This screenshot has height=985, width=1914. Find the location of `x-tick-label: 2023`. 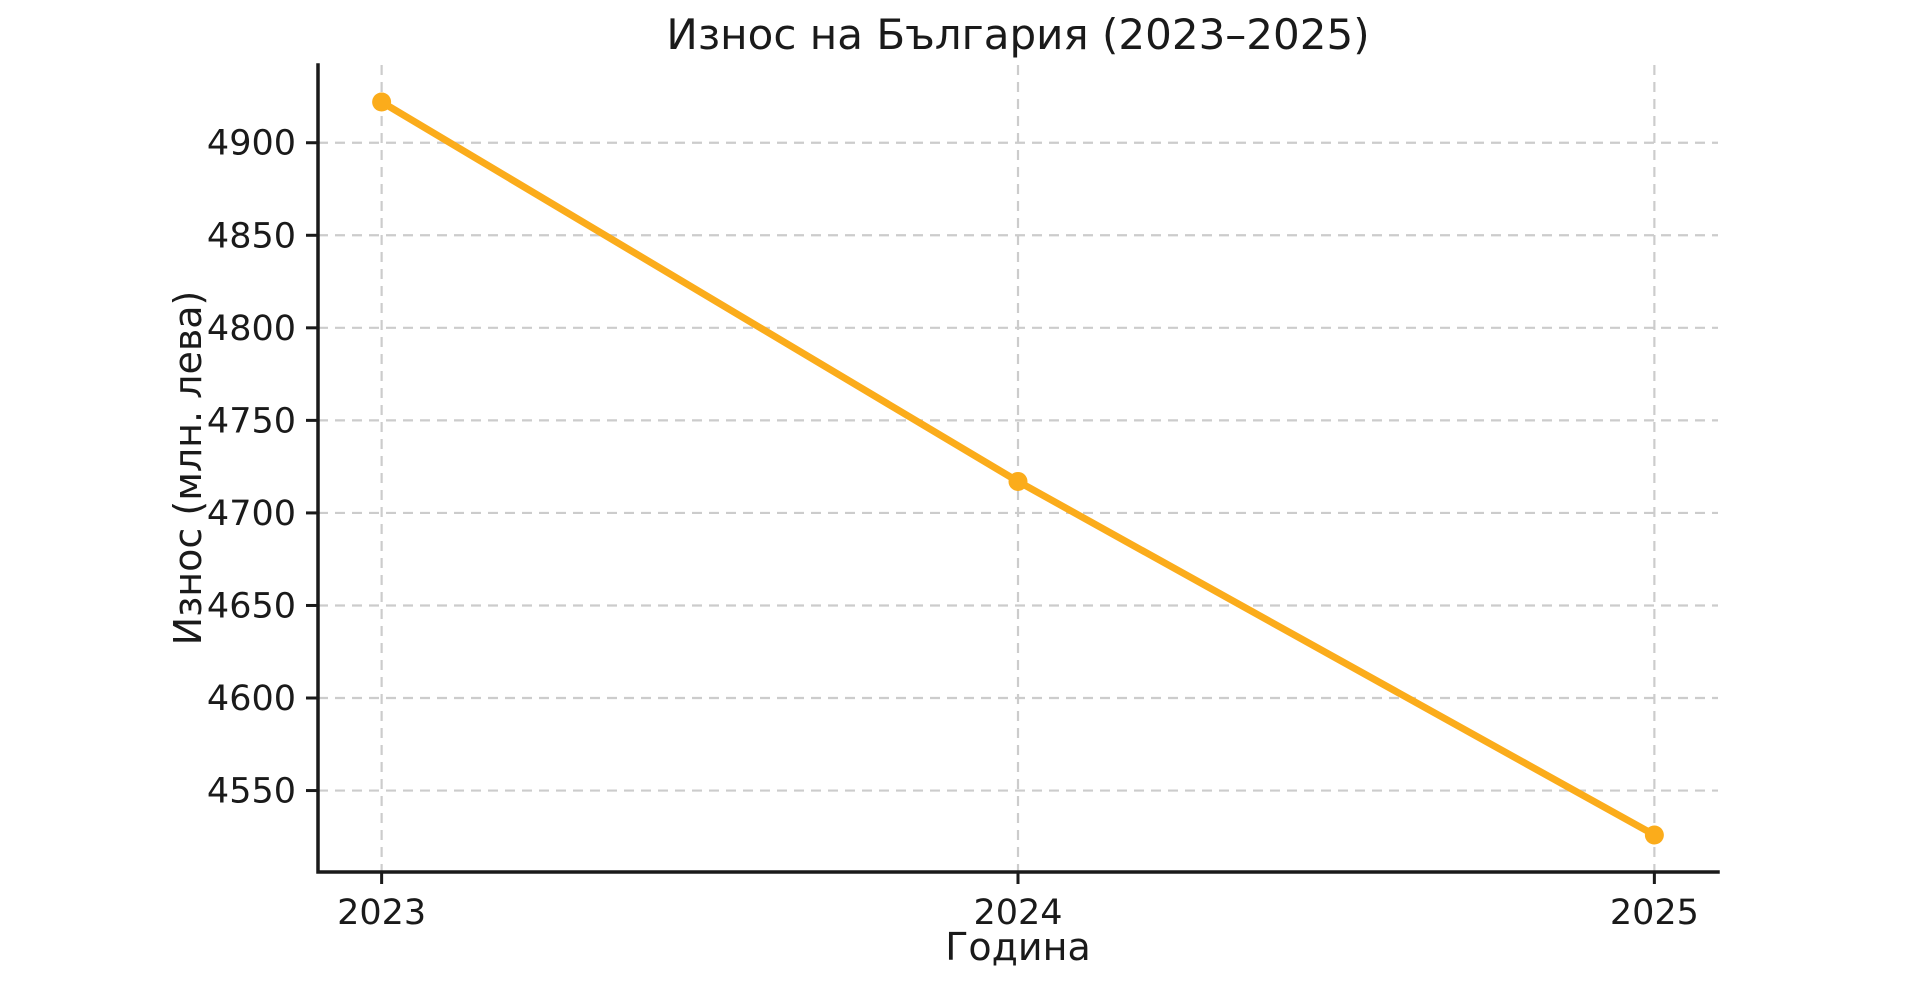

x-tick-label: 2023 is located at coordinates (381, 913).